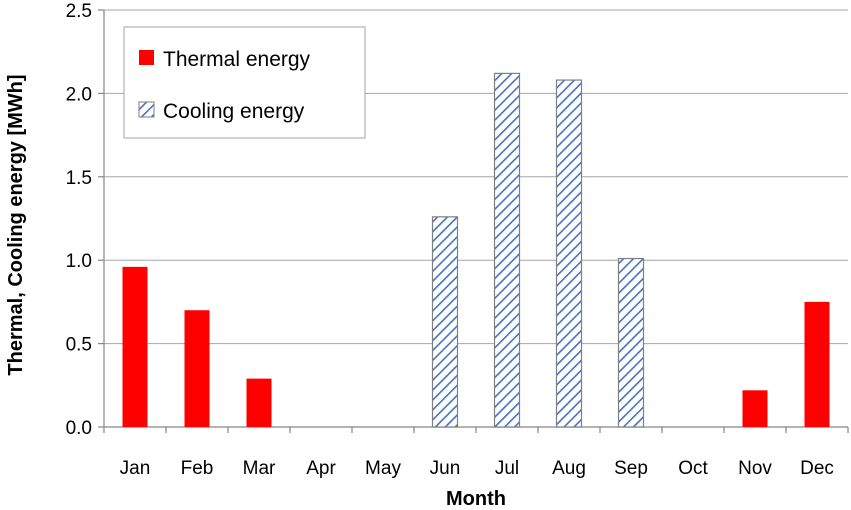 The height and width of the screenshot is (510, 851). What do you see at coordinates (507, 468) in the screenshot?
I see `x-tick-label: Jul` at bounding box center [507, 468].